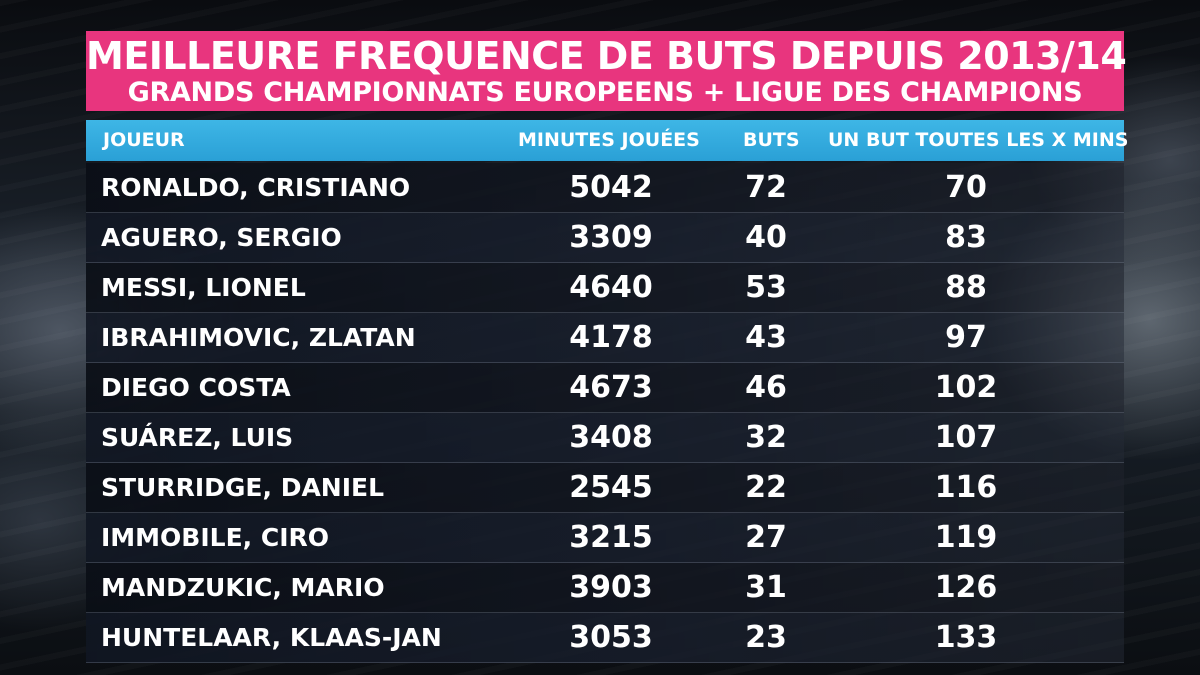  Describe the element at coordinates (966, 587) in the screenshot. I see `minutes-per-goal: 126` at that location.